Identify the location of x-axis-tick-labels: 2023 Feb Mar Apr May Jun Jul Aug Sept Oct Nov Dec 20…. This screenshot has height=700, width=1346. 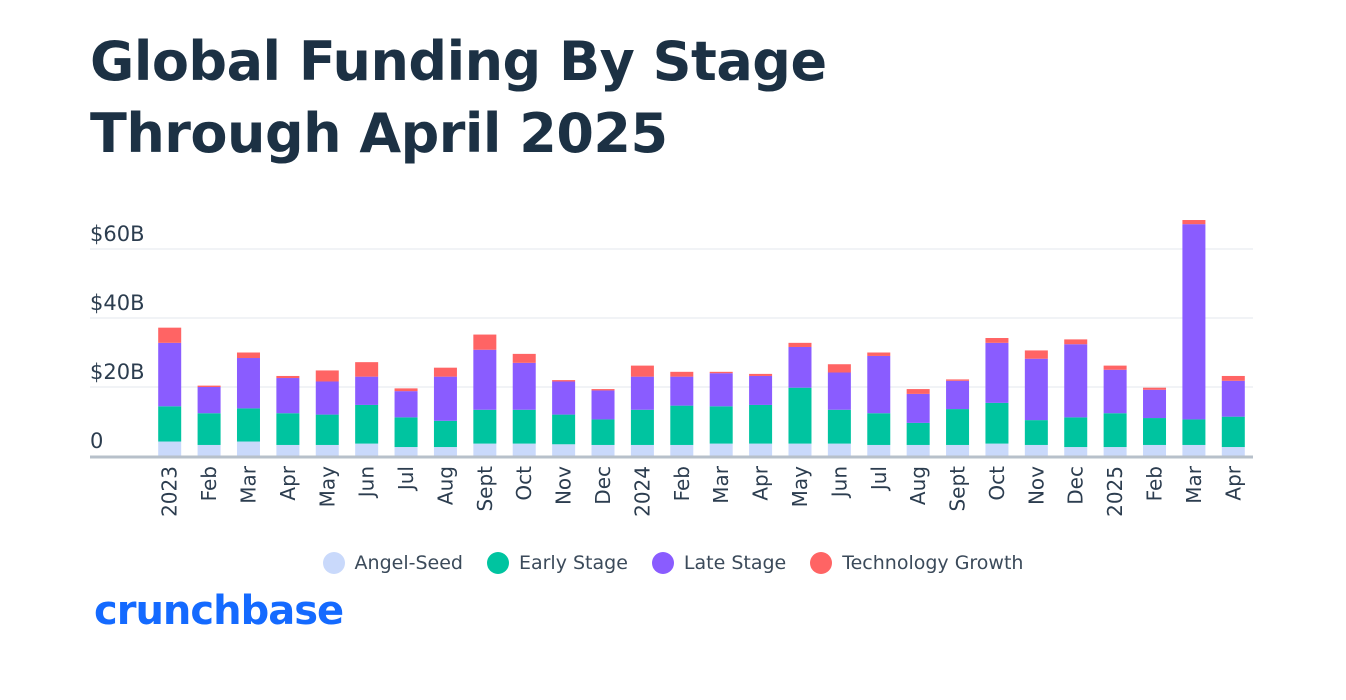
(702, 491).